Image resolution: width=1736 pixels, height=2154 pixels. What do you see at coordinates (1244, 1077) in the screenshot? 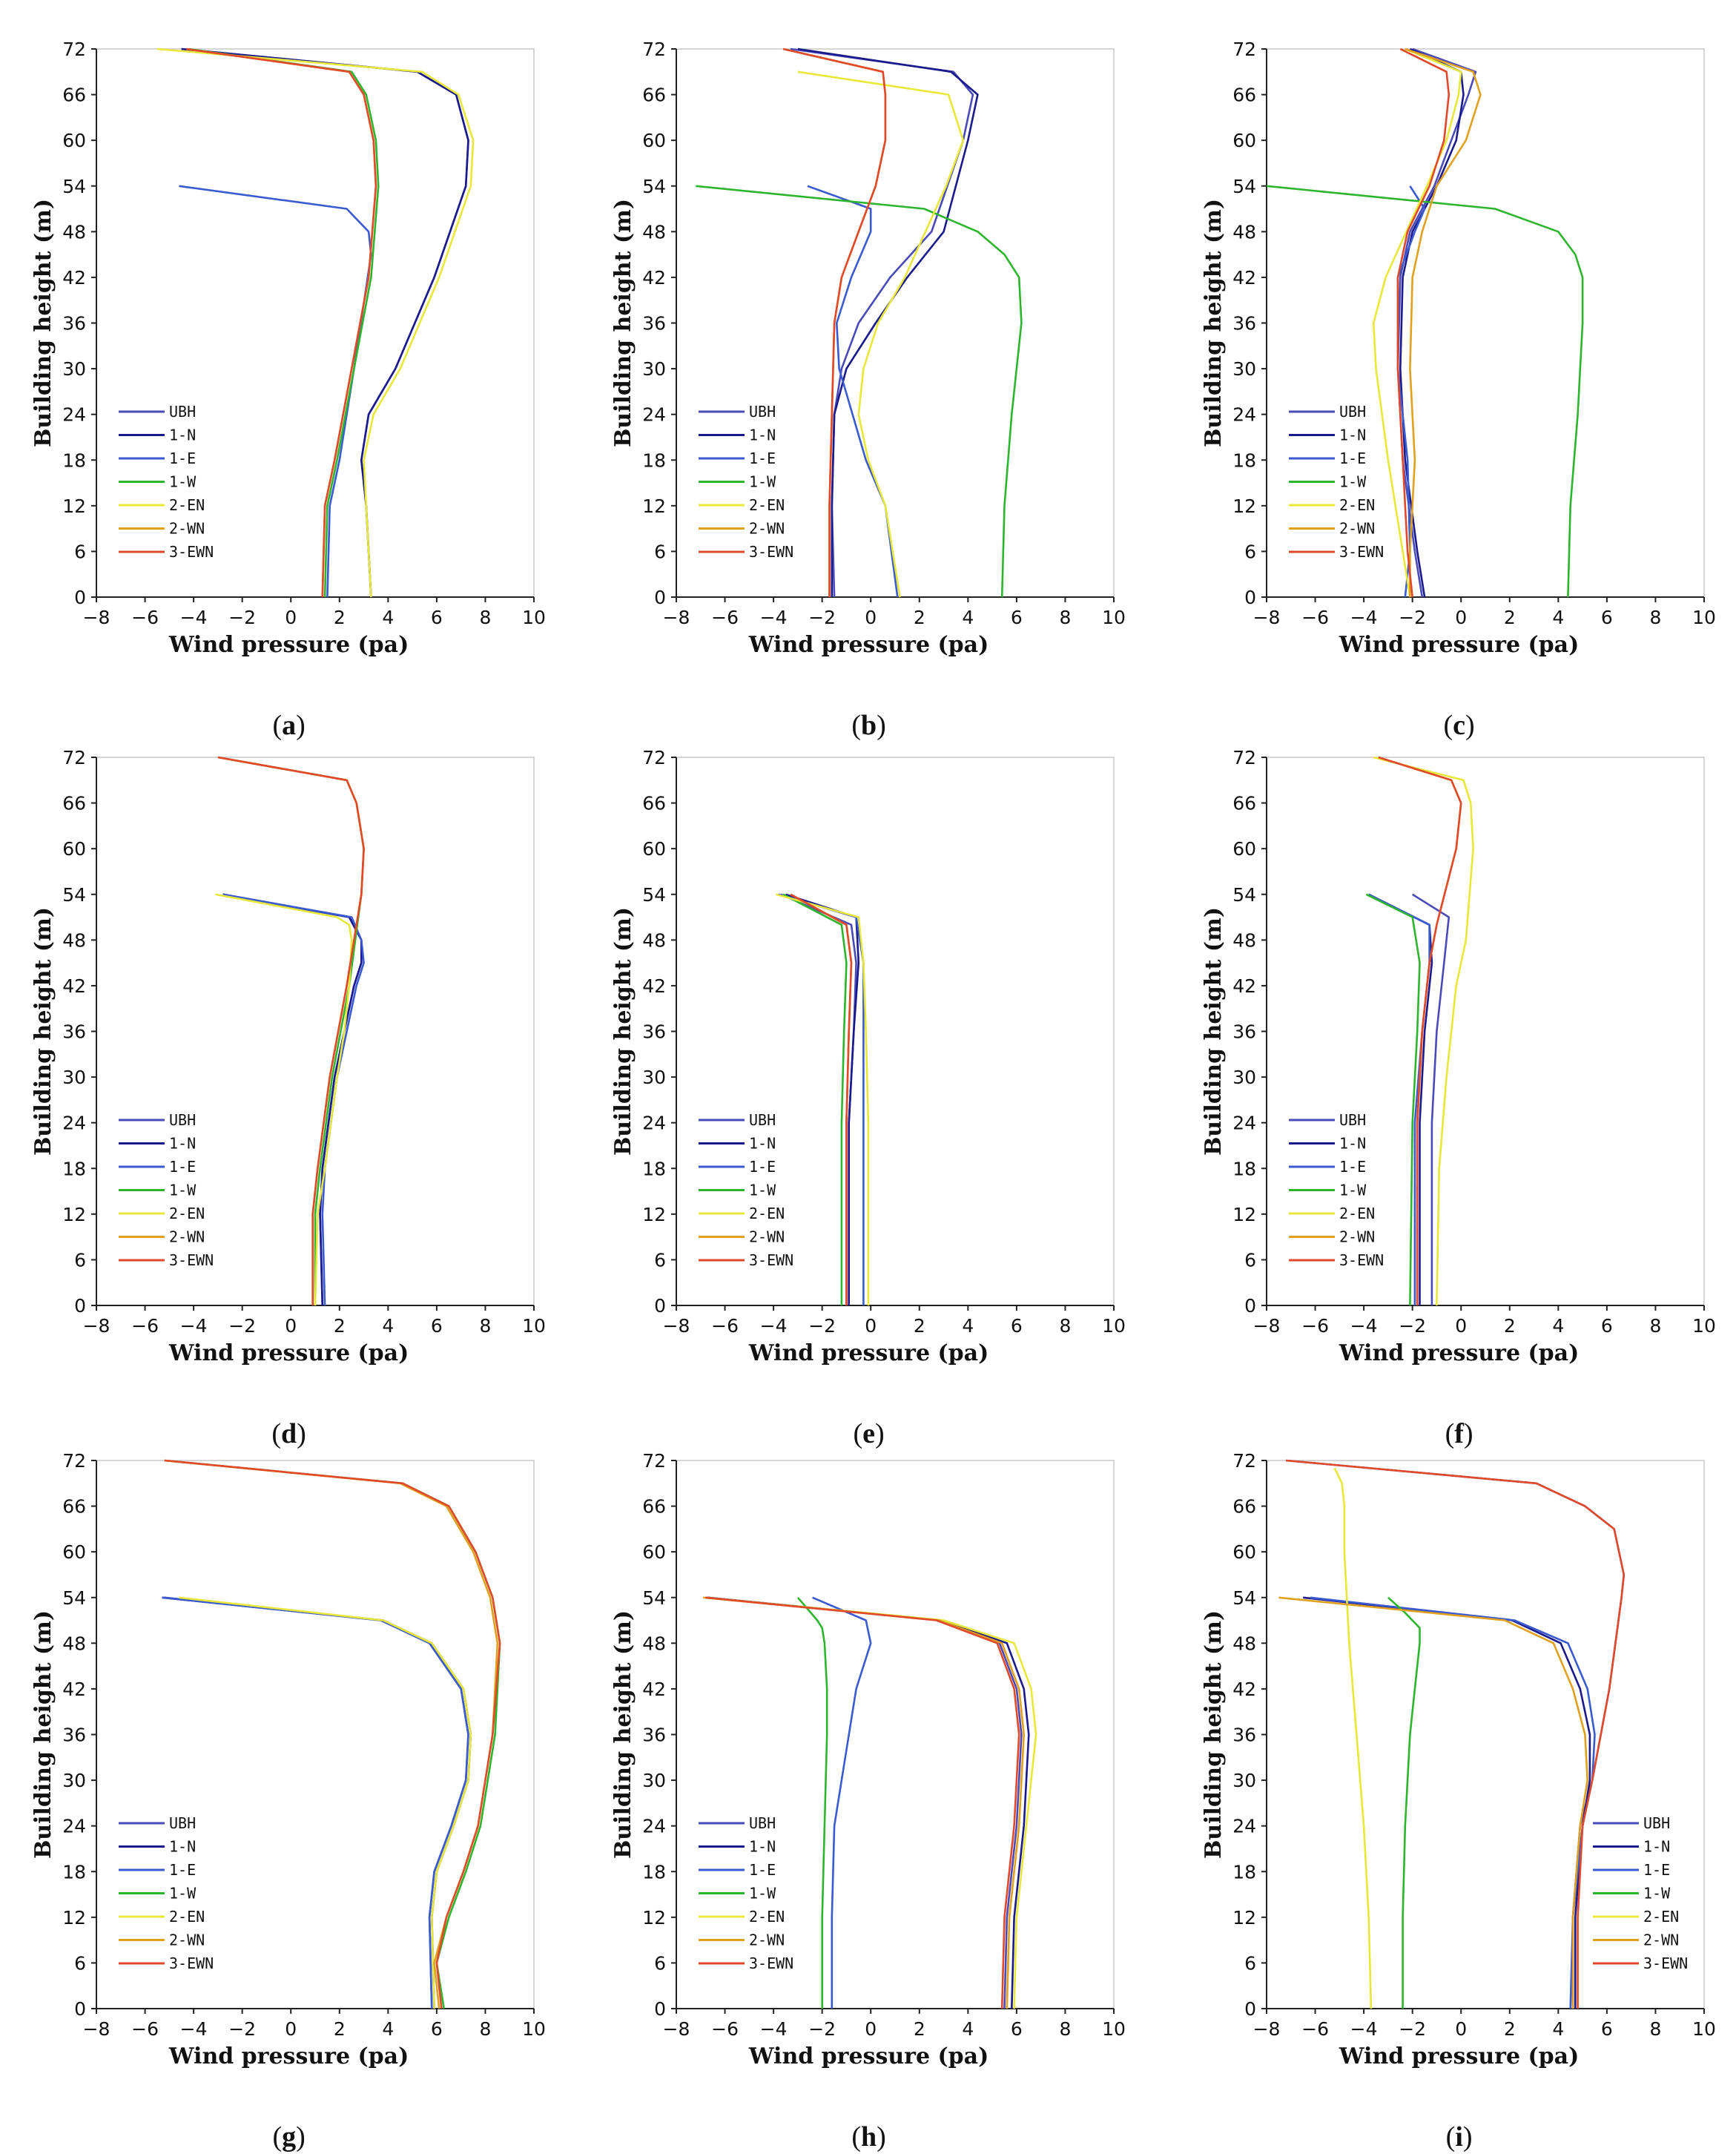
I see `y-tick-label: 30` at bounding box center [1244, 1077].